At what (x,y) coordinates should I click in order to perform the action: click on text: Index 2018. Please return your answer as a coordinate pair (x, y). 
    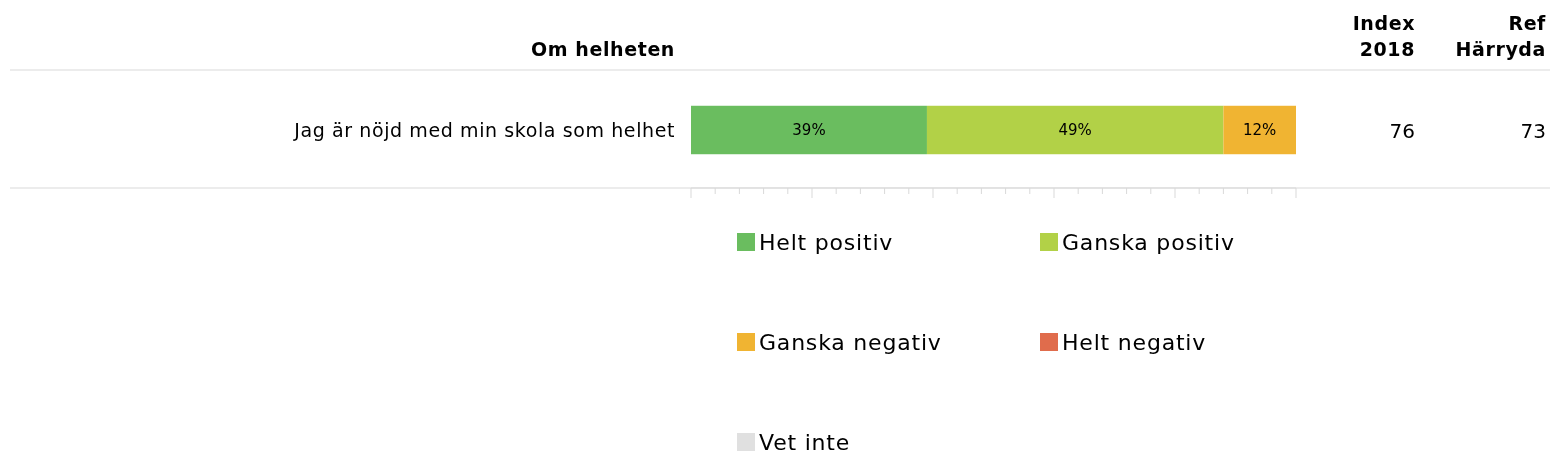
    Looking at the image, I should click on (1383, 36).